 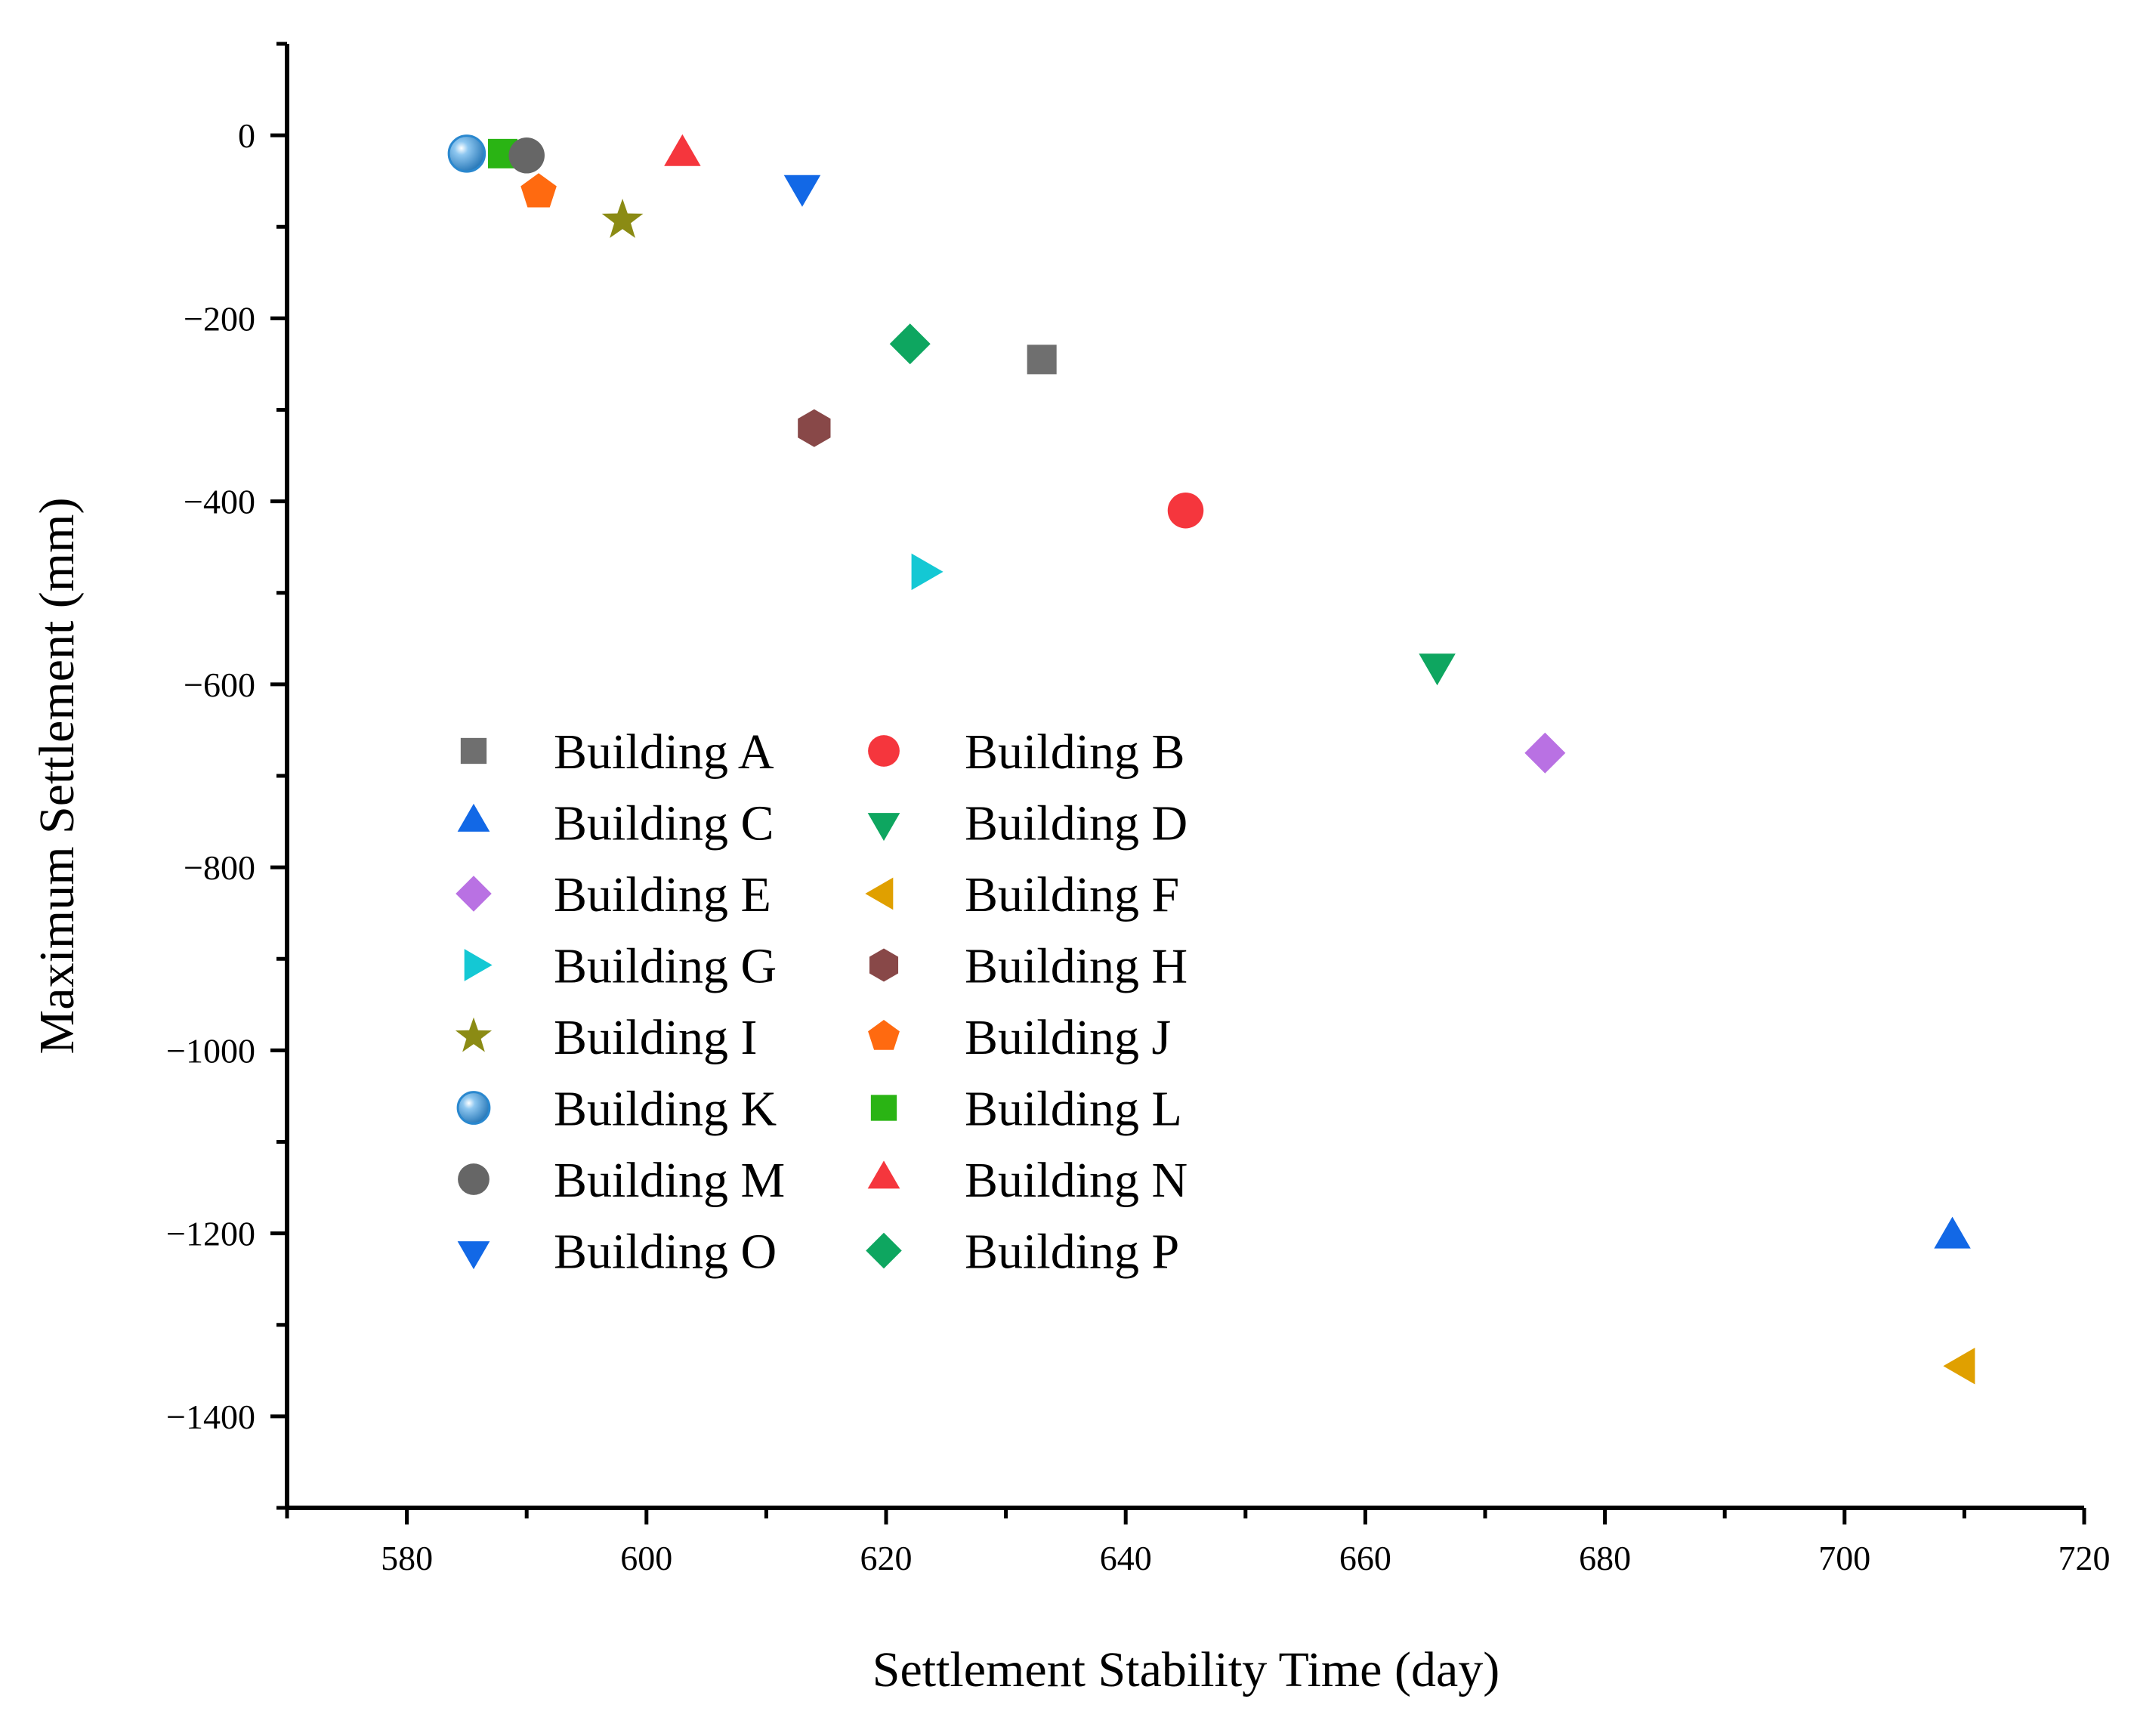 What do you see at coordinates (910, 344) in the screenshot?
I see `point-building-p` at bounding box center [910, 344].